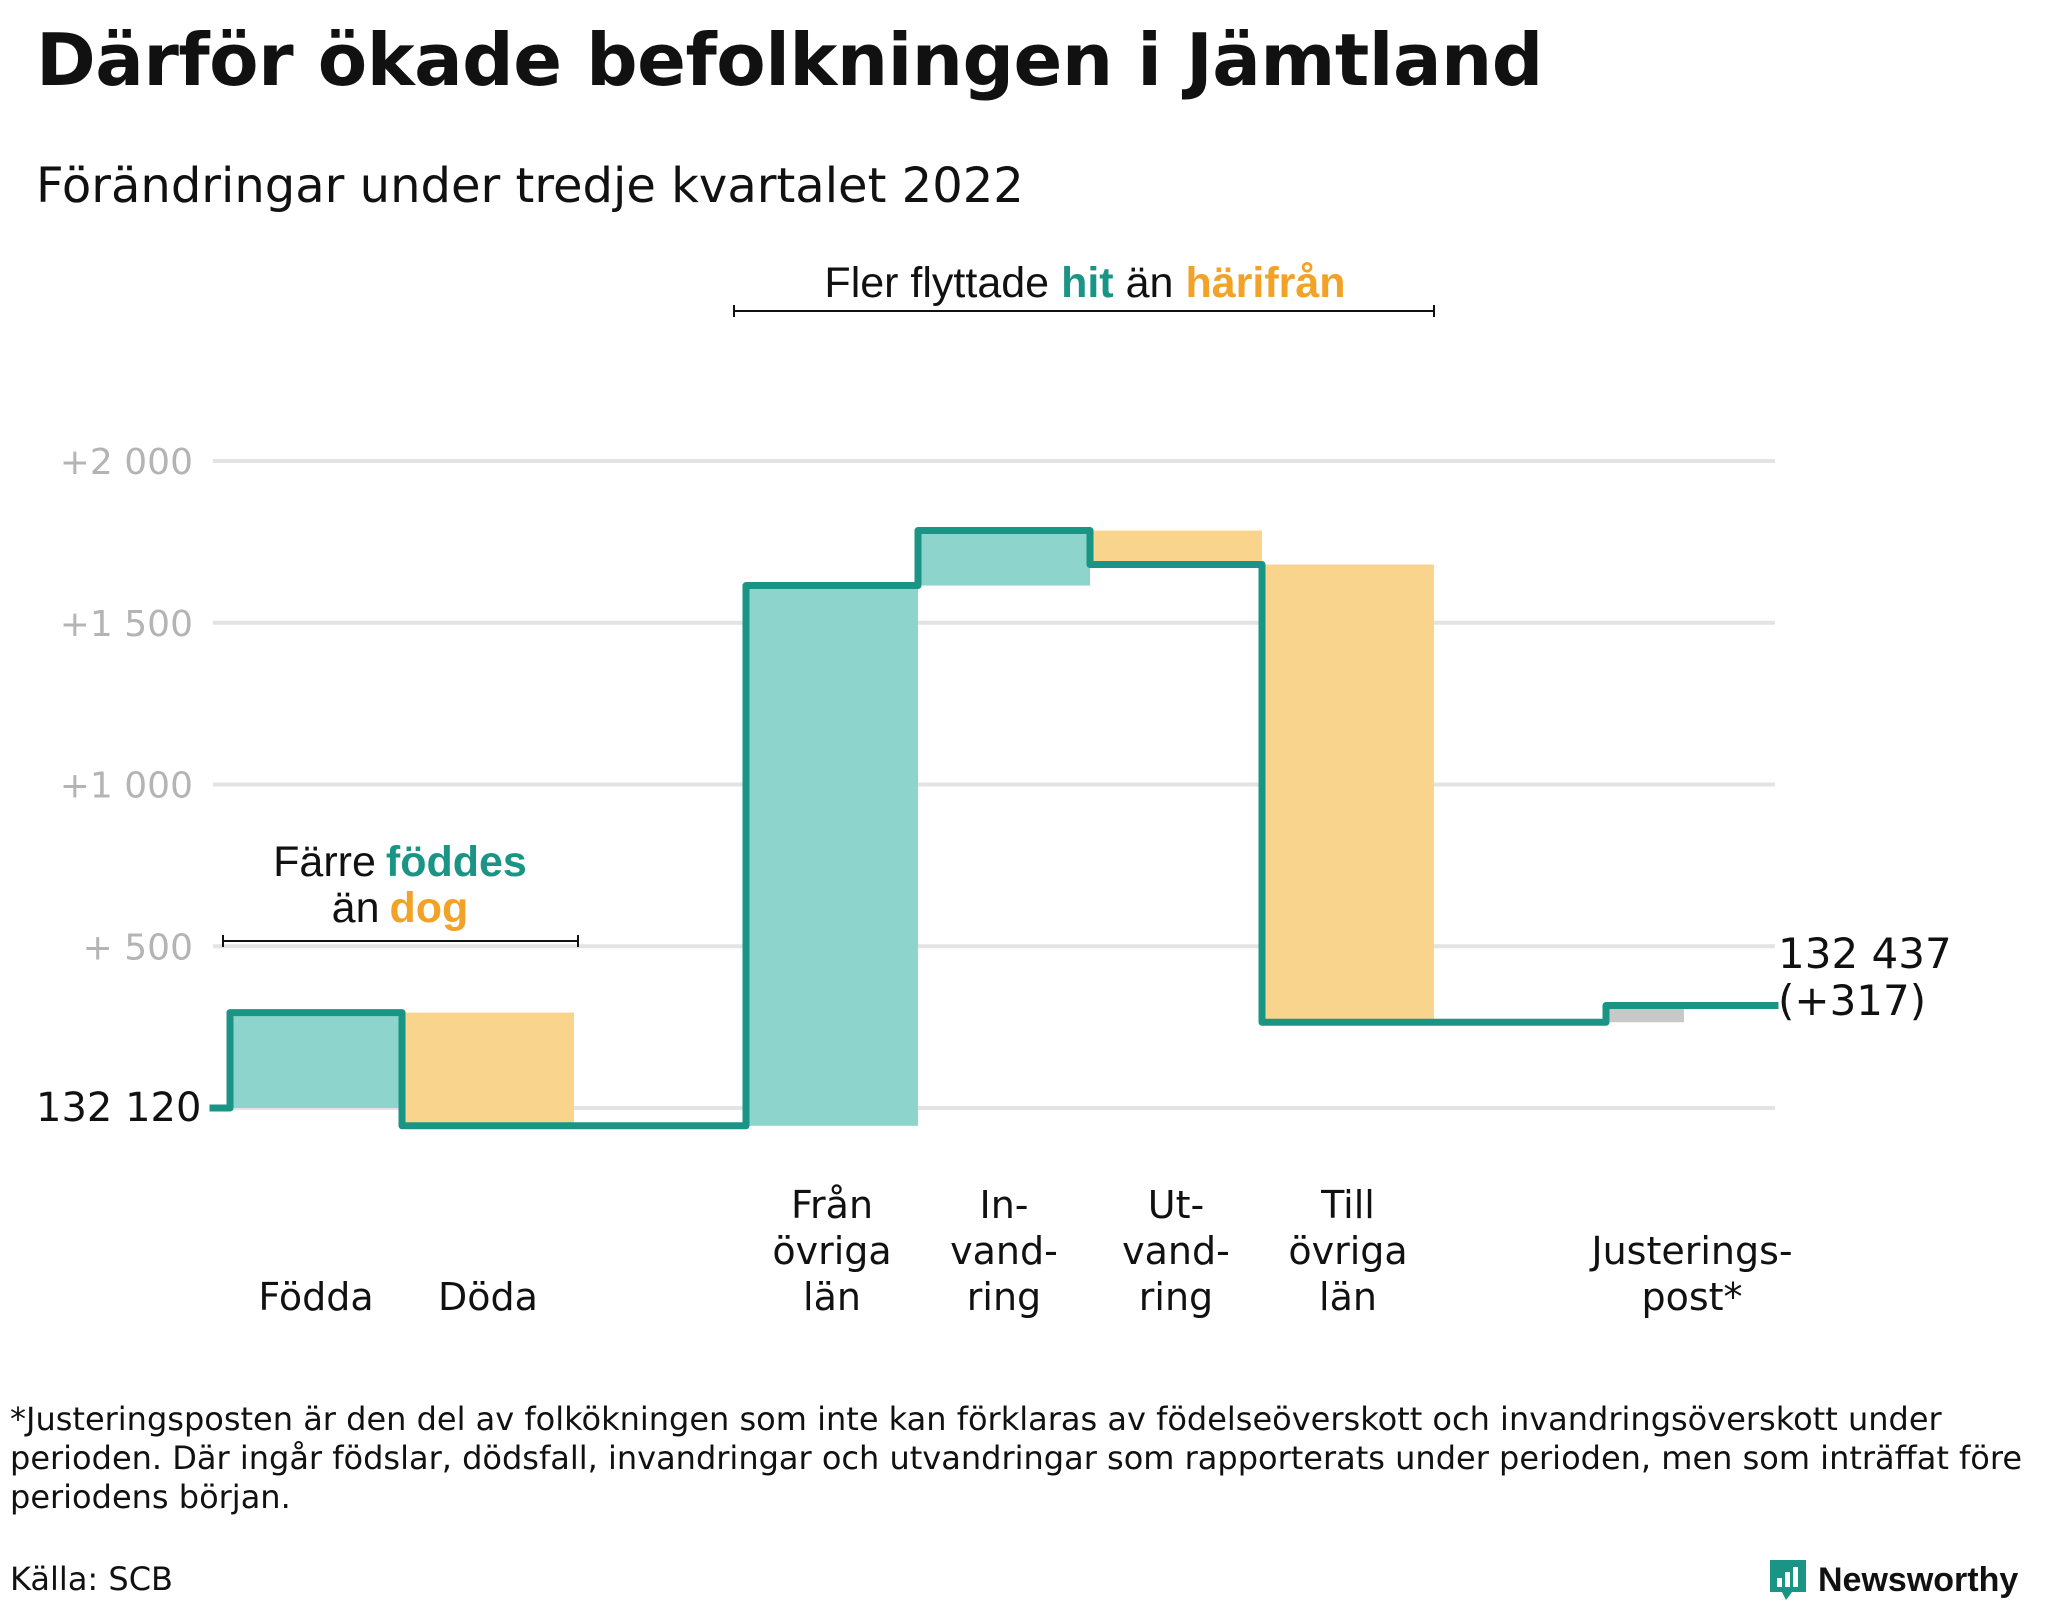 The width and height of the screenshot is (2048, 1602). What do you see at coordinates (530, 186) in the screenshot?
I see `chart-subtitle: Förändringar under tredje kvartalet 2022` at bounding box center [530, 186].